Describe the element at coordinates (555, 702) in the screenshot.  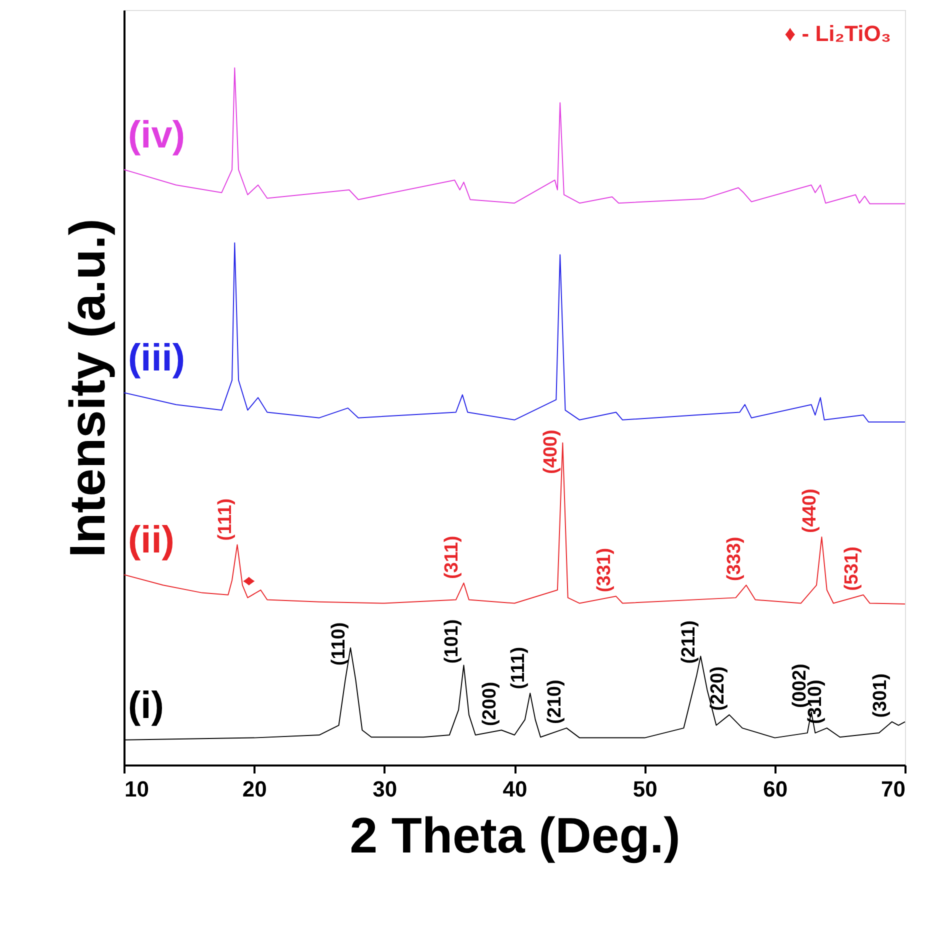
I see `annotation: (210)` at that location.